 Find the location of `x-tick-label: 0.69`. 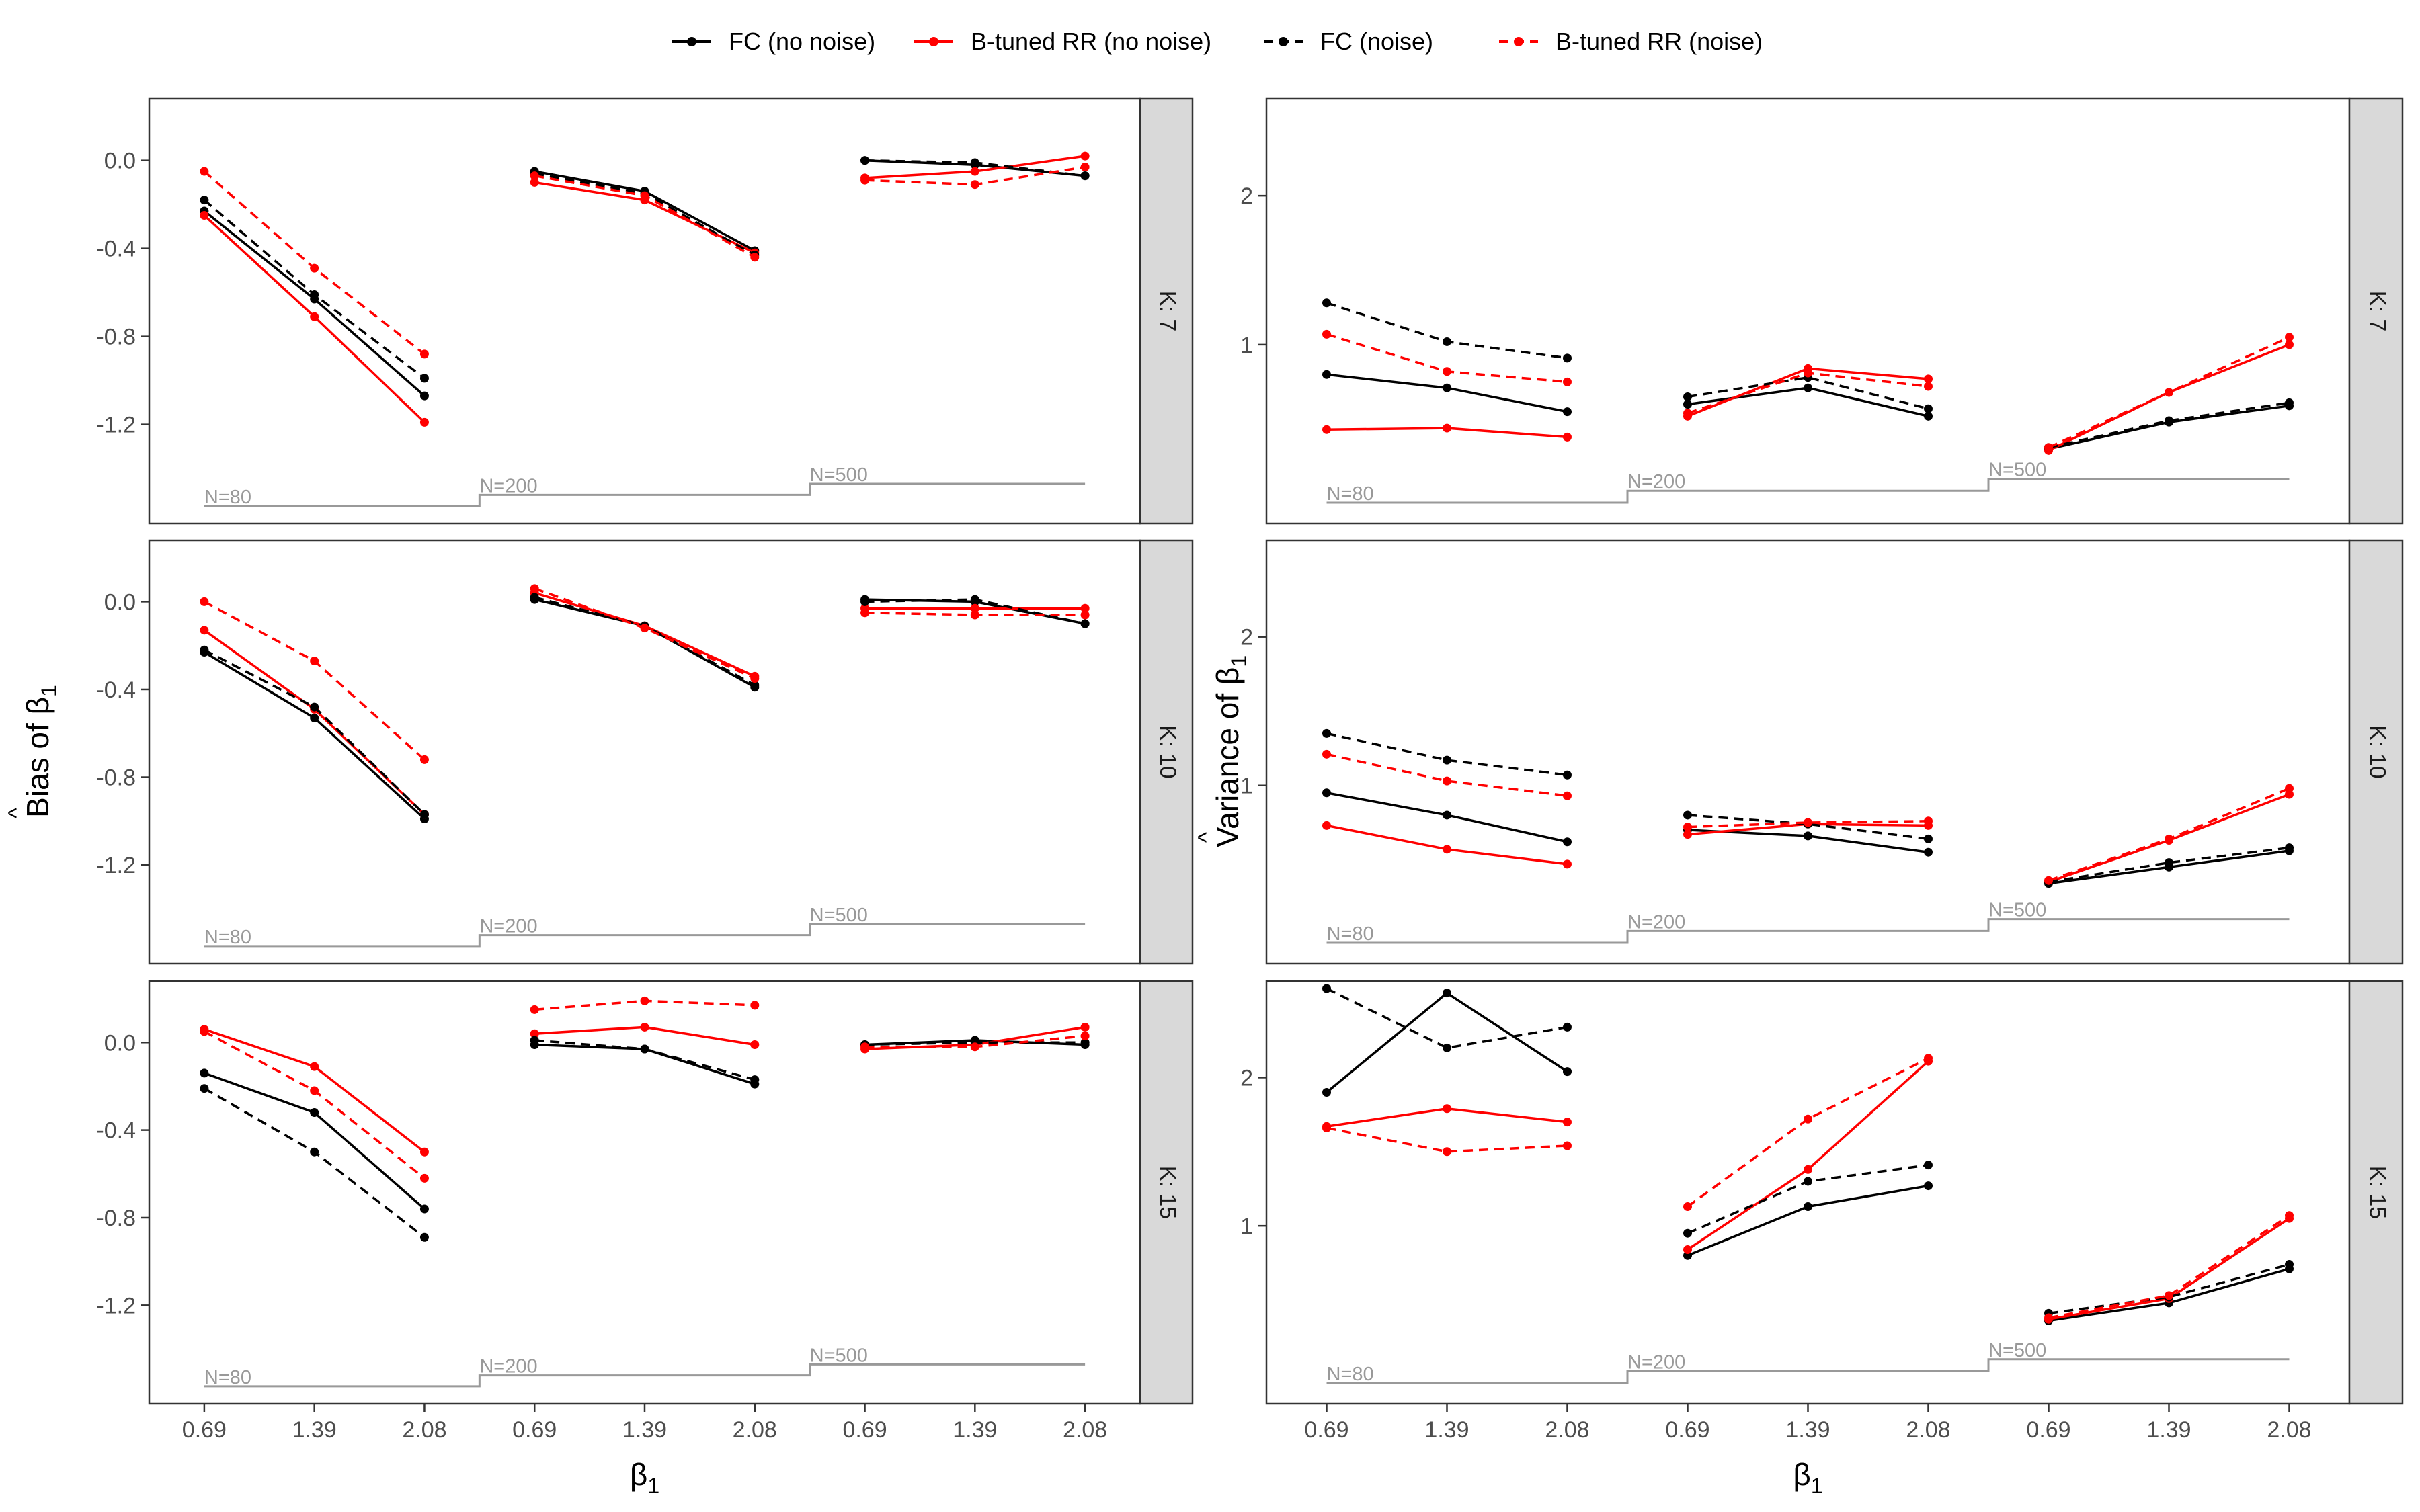

x-tick-label: 0.69 is located at coordinates (2048, 1430).